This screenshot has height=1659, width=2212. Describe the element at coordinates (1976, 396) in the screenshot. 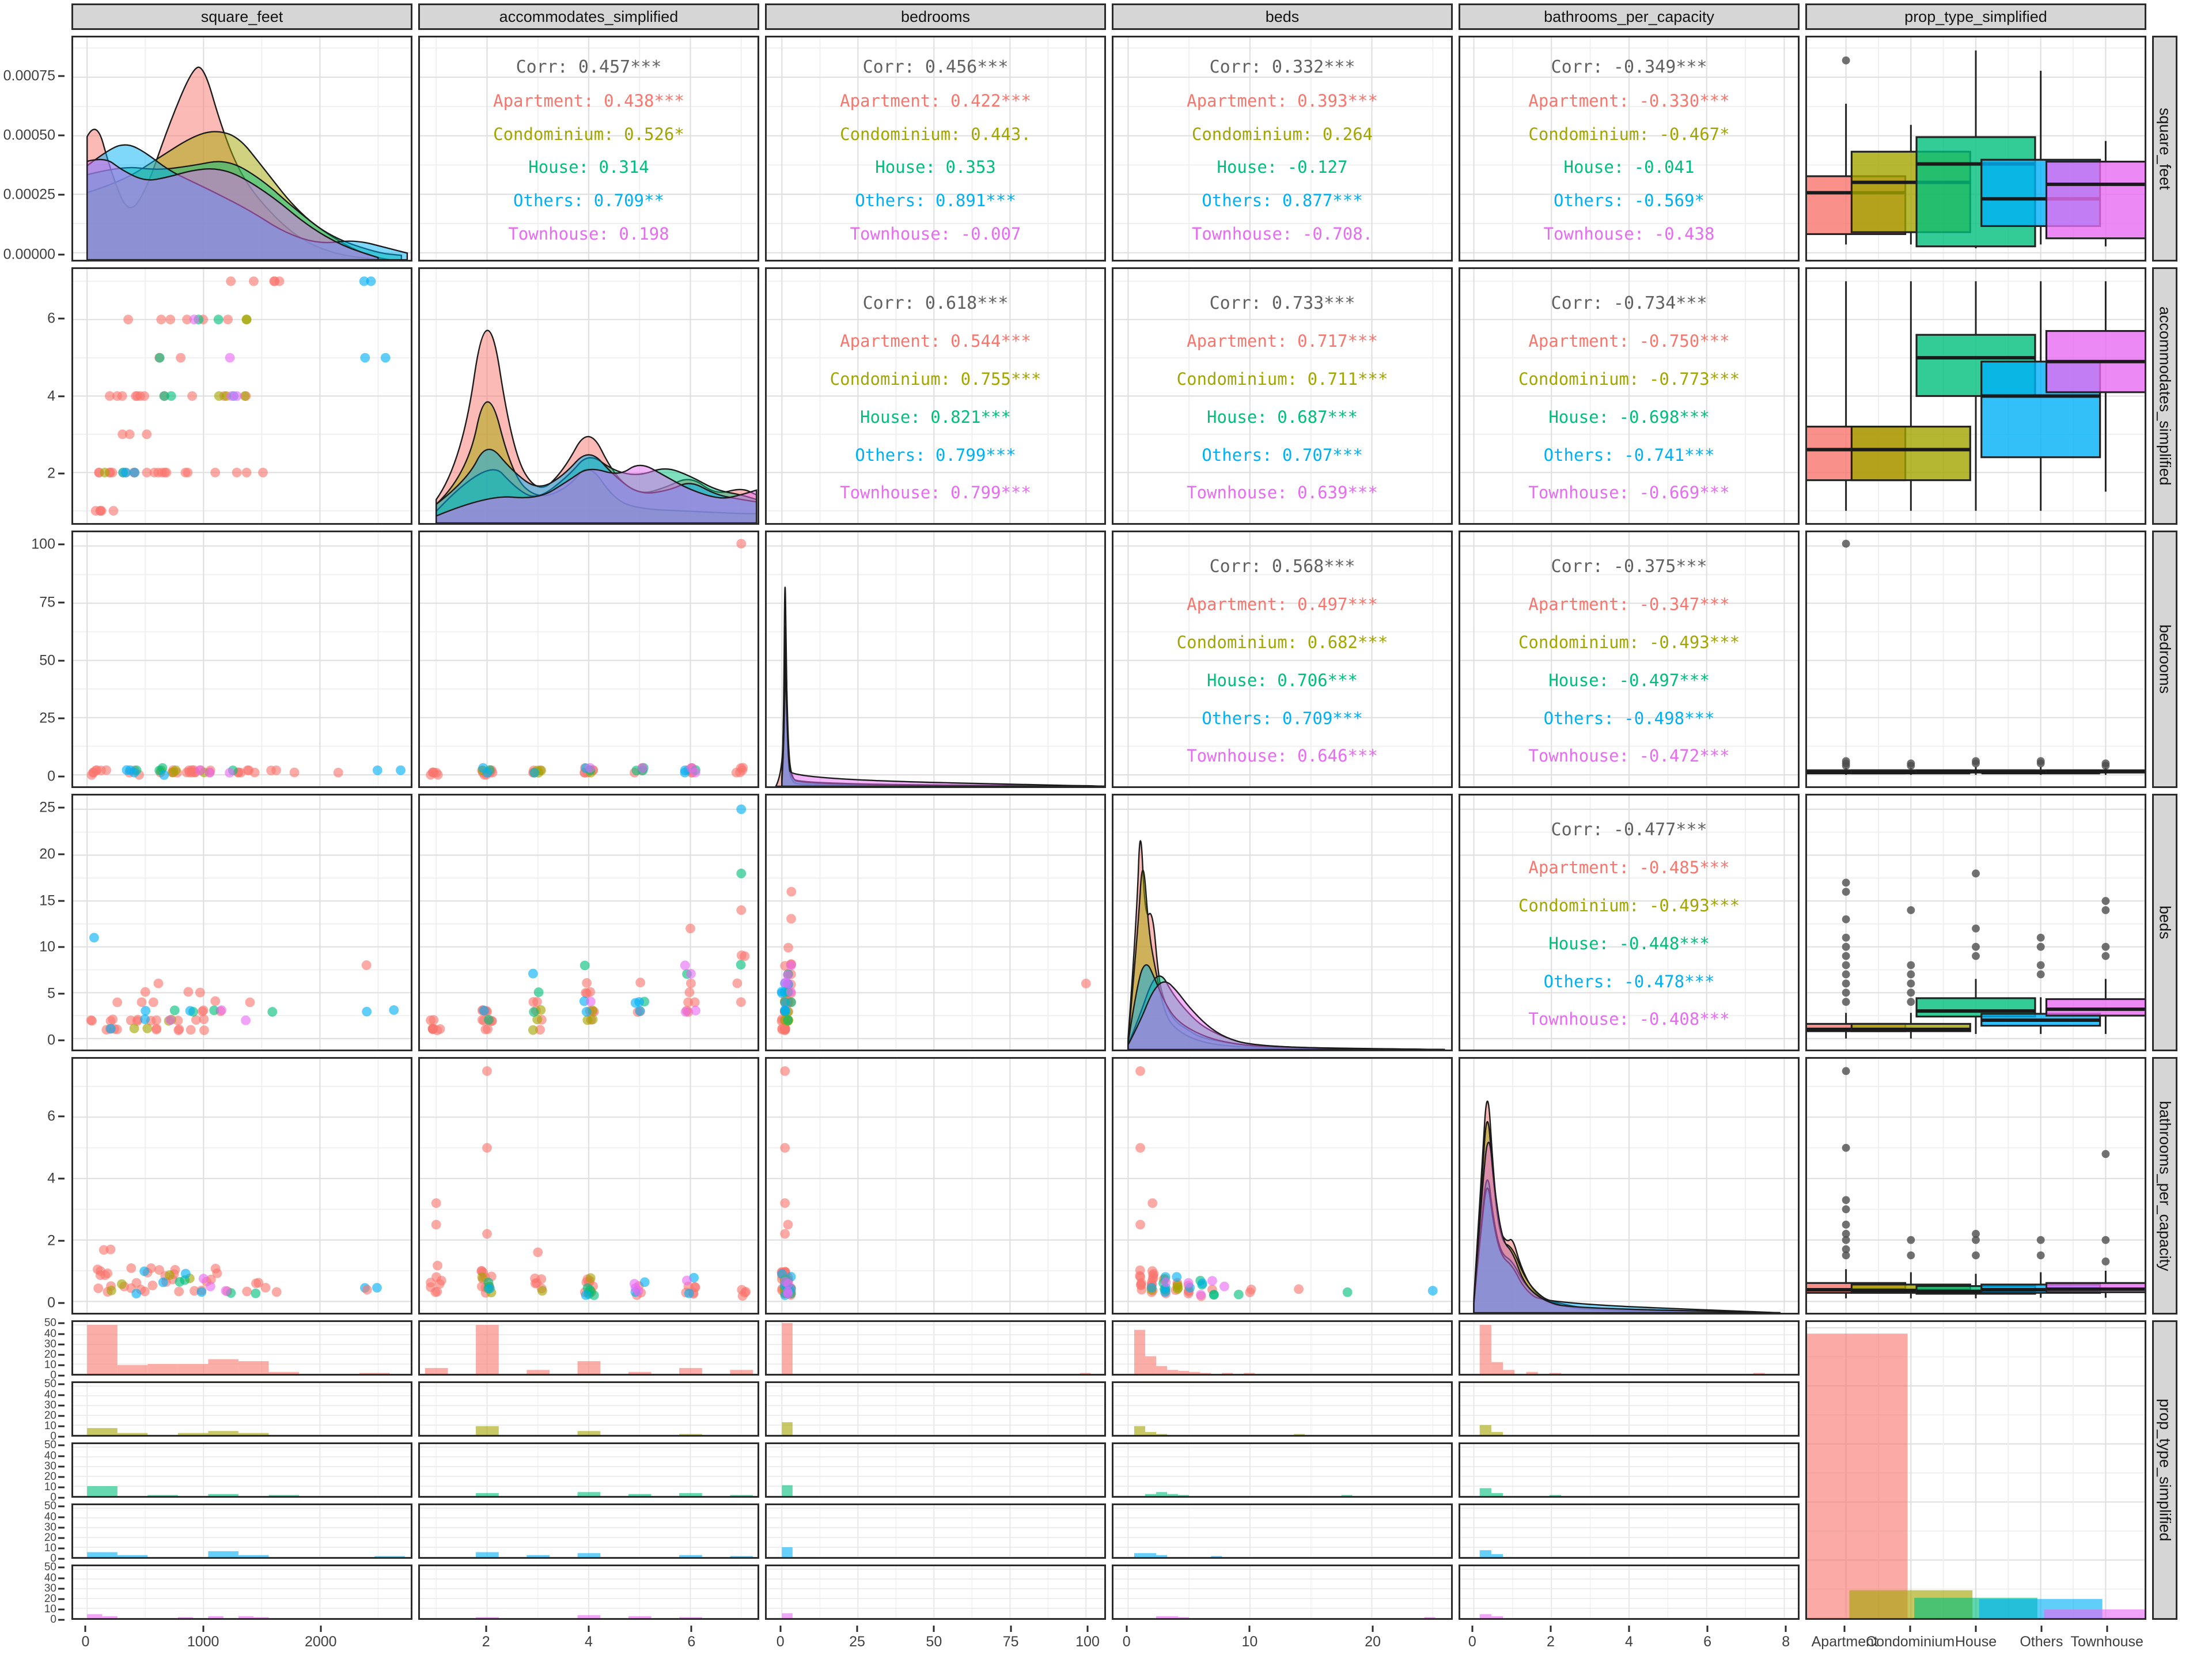

I see `panel-r2c6-canvas` at that location.